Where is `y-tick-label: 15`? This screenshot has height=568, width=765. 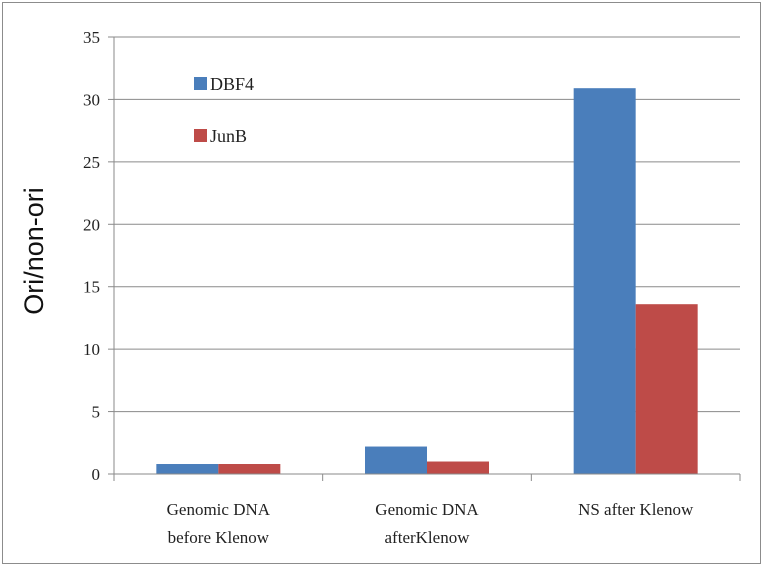 y-tick-label: 15 is located at coordinates (91, 287).